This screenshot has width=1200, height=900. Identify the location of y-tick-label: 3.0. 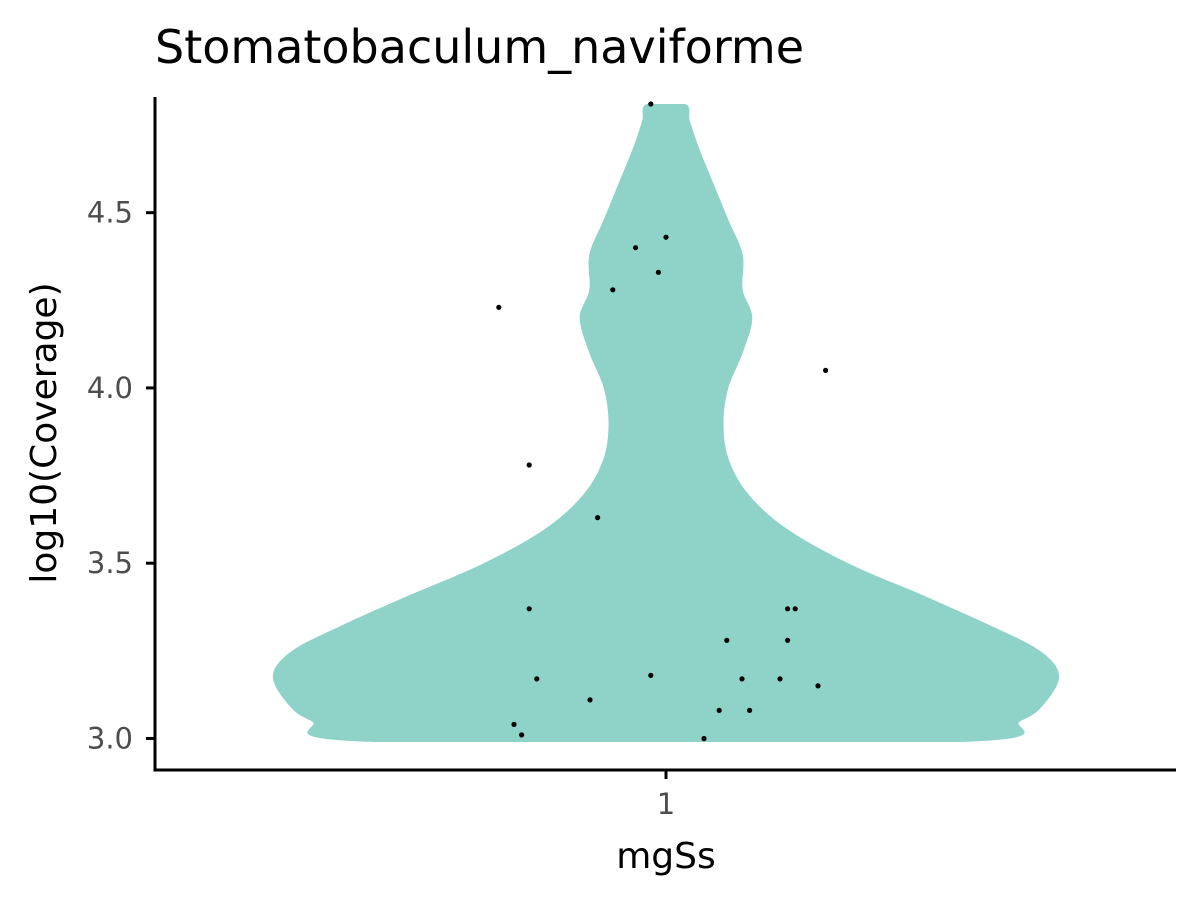
(110, 738).